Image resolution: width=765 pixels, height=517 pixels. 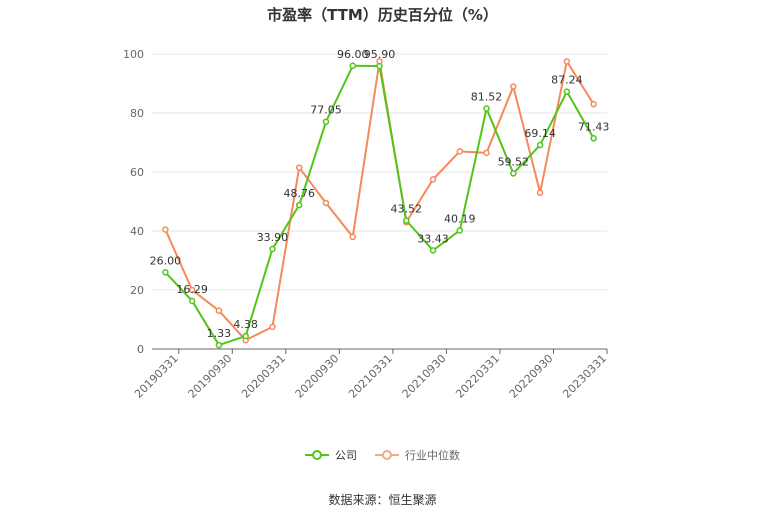 What do you see at coordinates (433, 238) in the screenshot?
I see `data-label: 33.43` at bounding box center [433, 238].